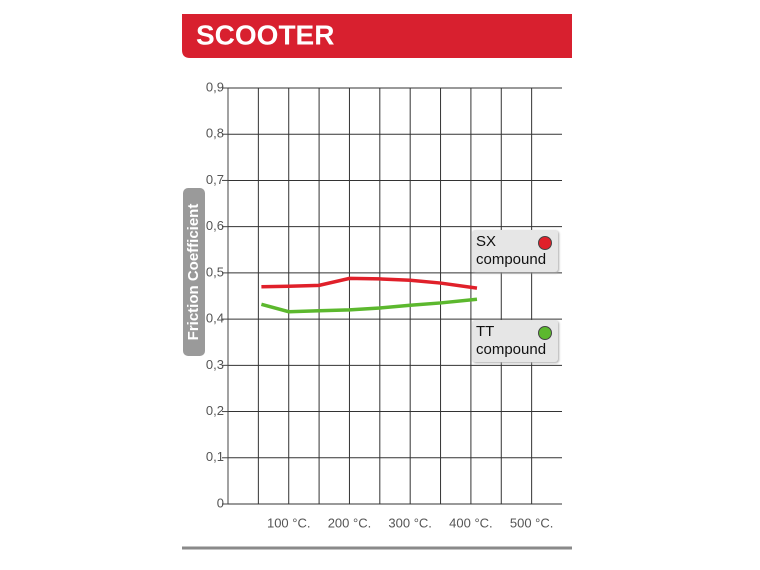 This screenshot has width=760, height=570. Describe the element at coordinates (511, 250) in the screenshot. I see `legend-label: SX compound` at that location.